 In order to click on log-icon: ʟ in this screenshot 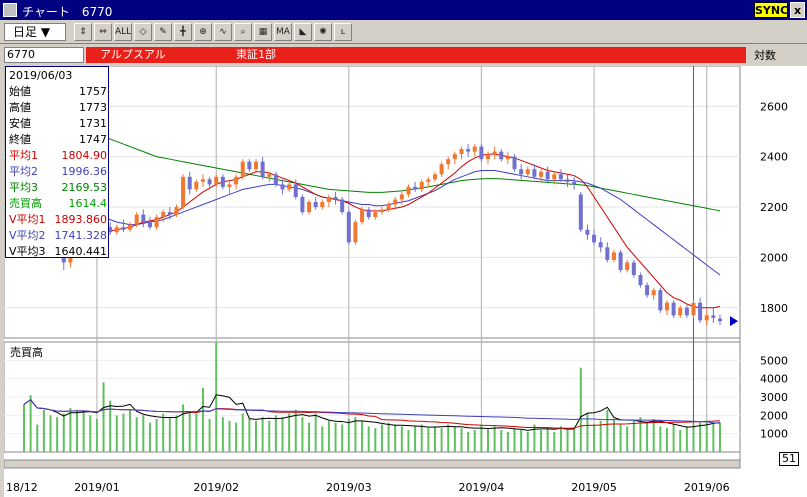, I will do `click(343, 32)`.